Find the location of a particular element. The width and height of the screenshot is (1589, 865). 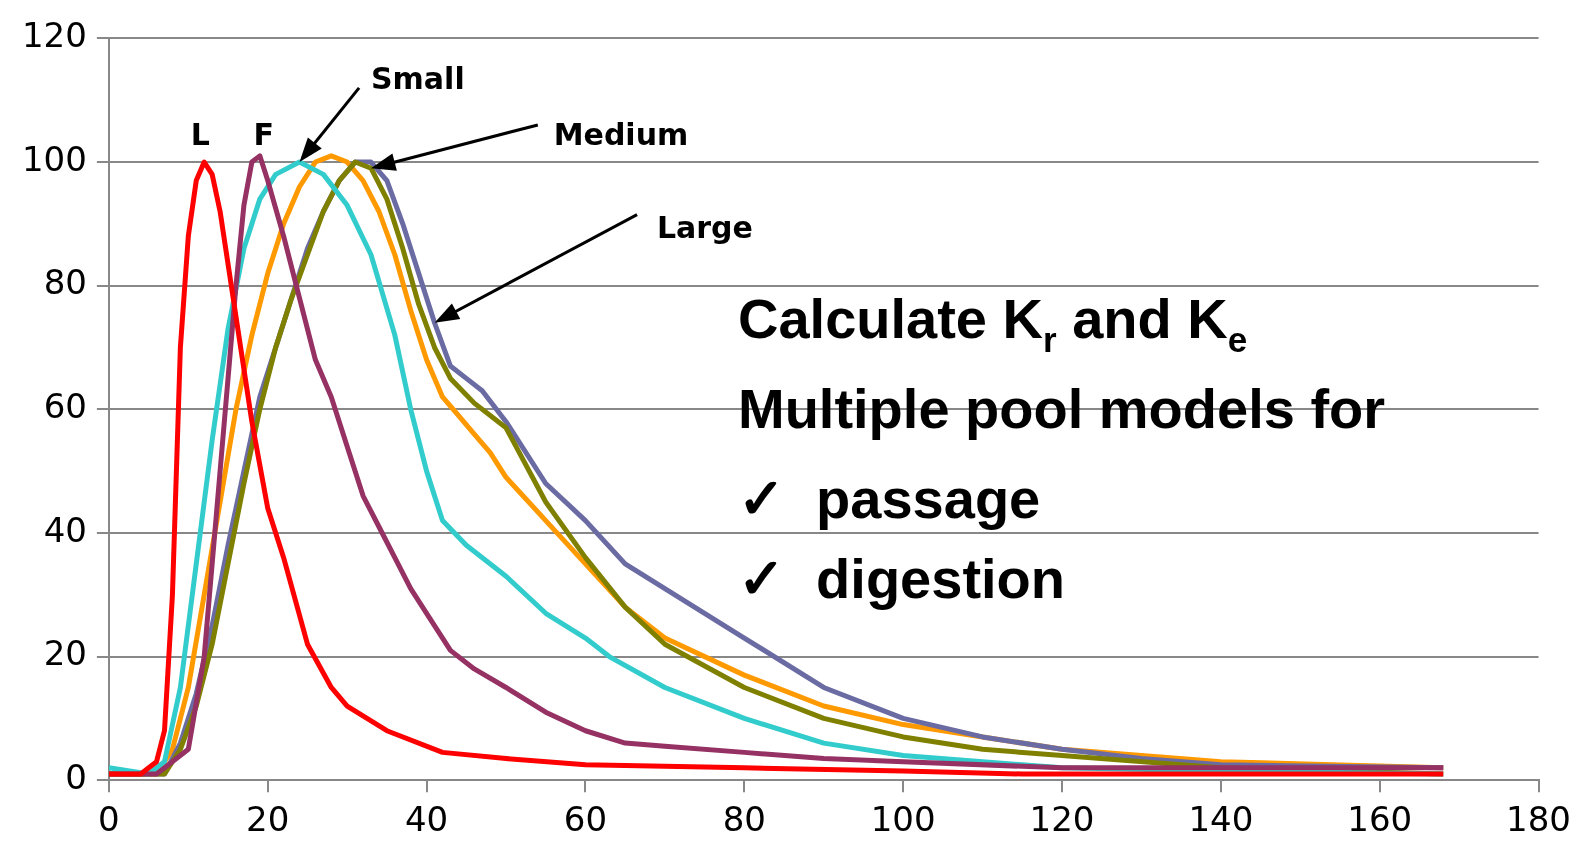

y-tick-label: 60 is located at coordinates (65, 406).